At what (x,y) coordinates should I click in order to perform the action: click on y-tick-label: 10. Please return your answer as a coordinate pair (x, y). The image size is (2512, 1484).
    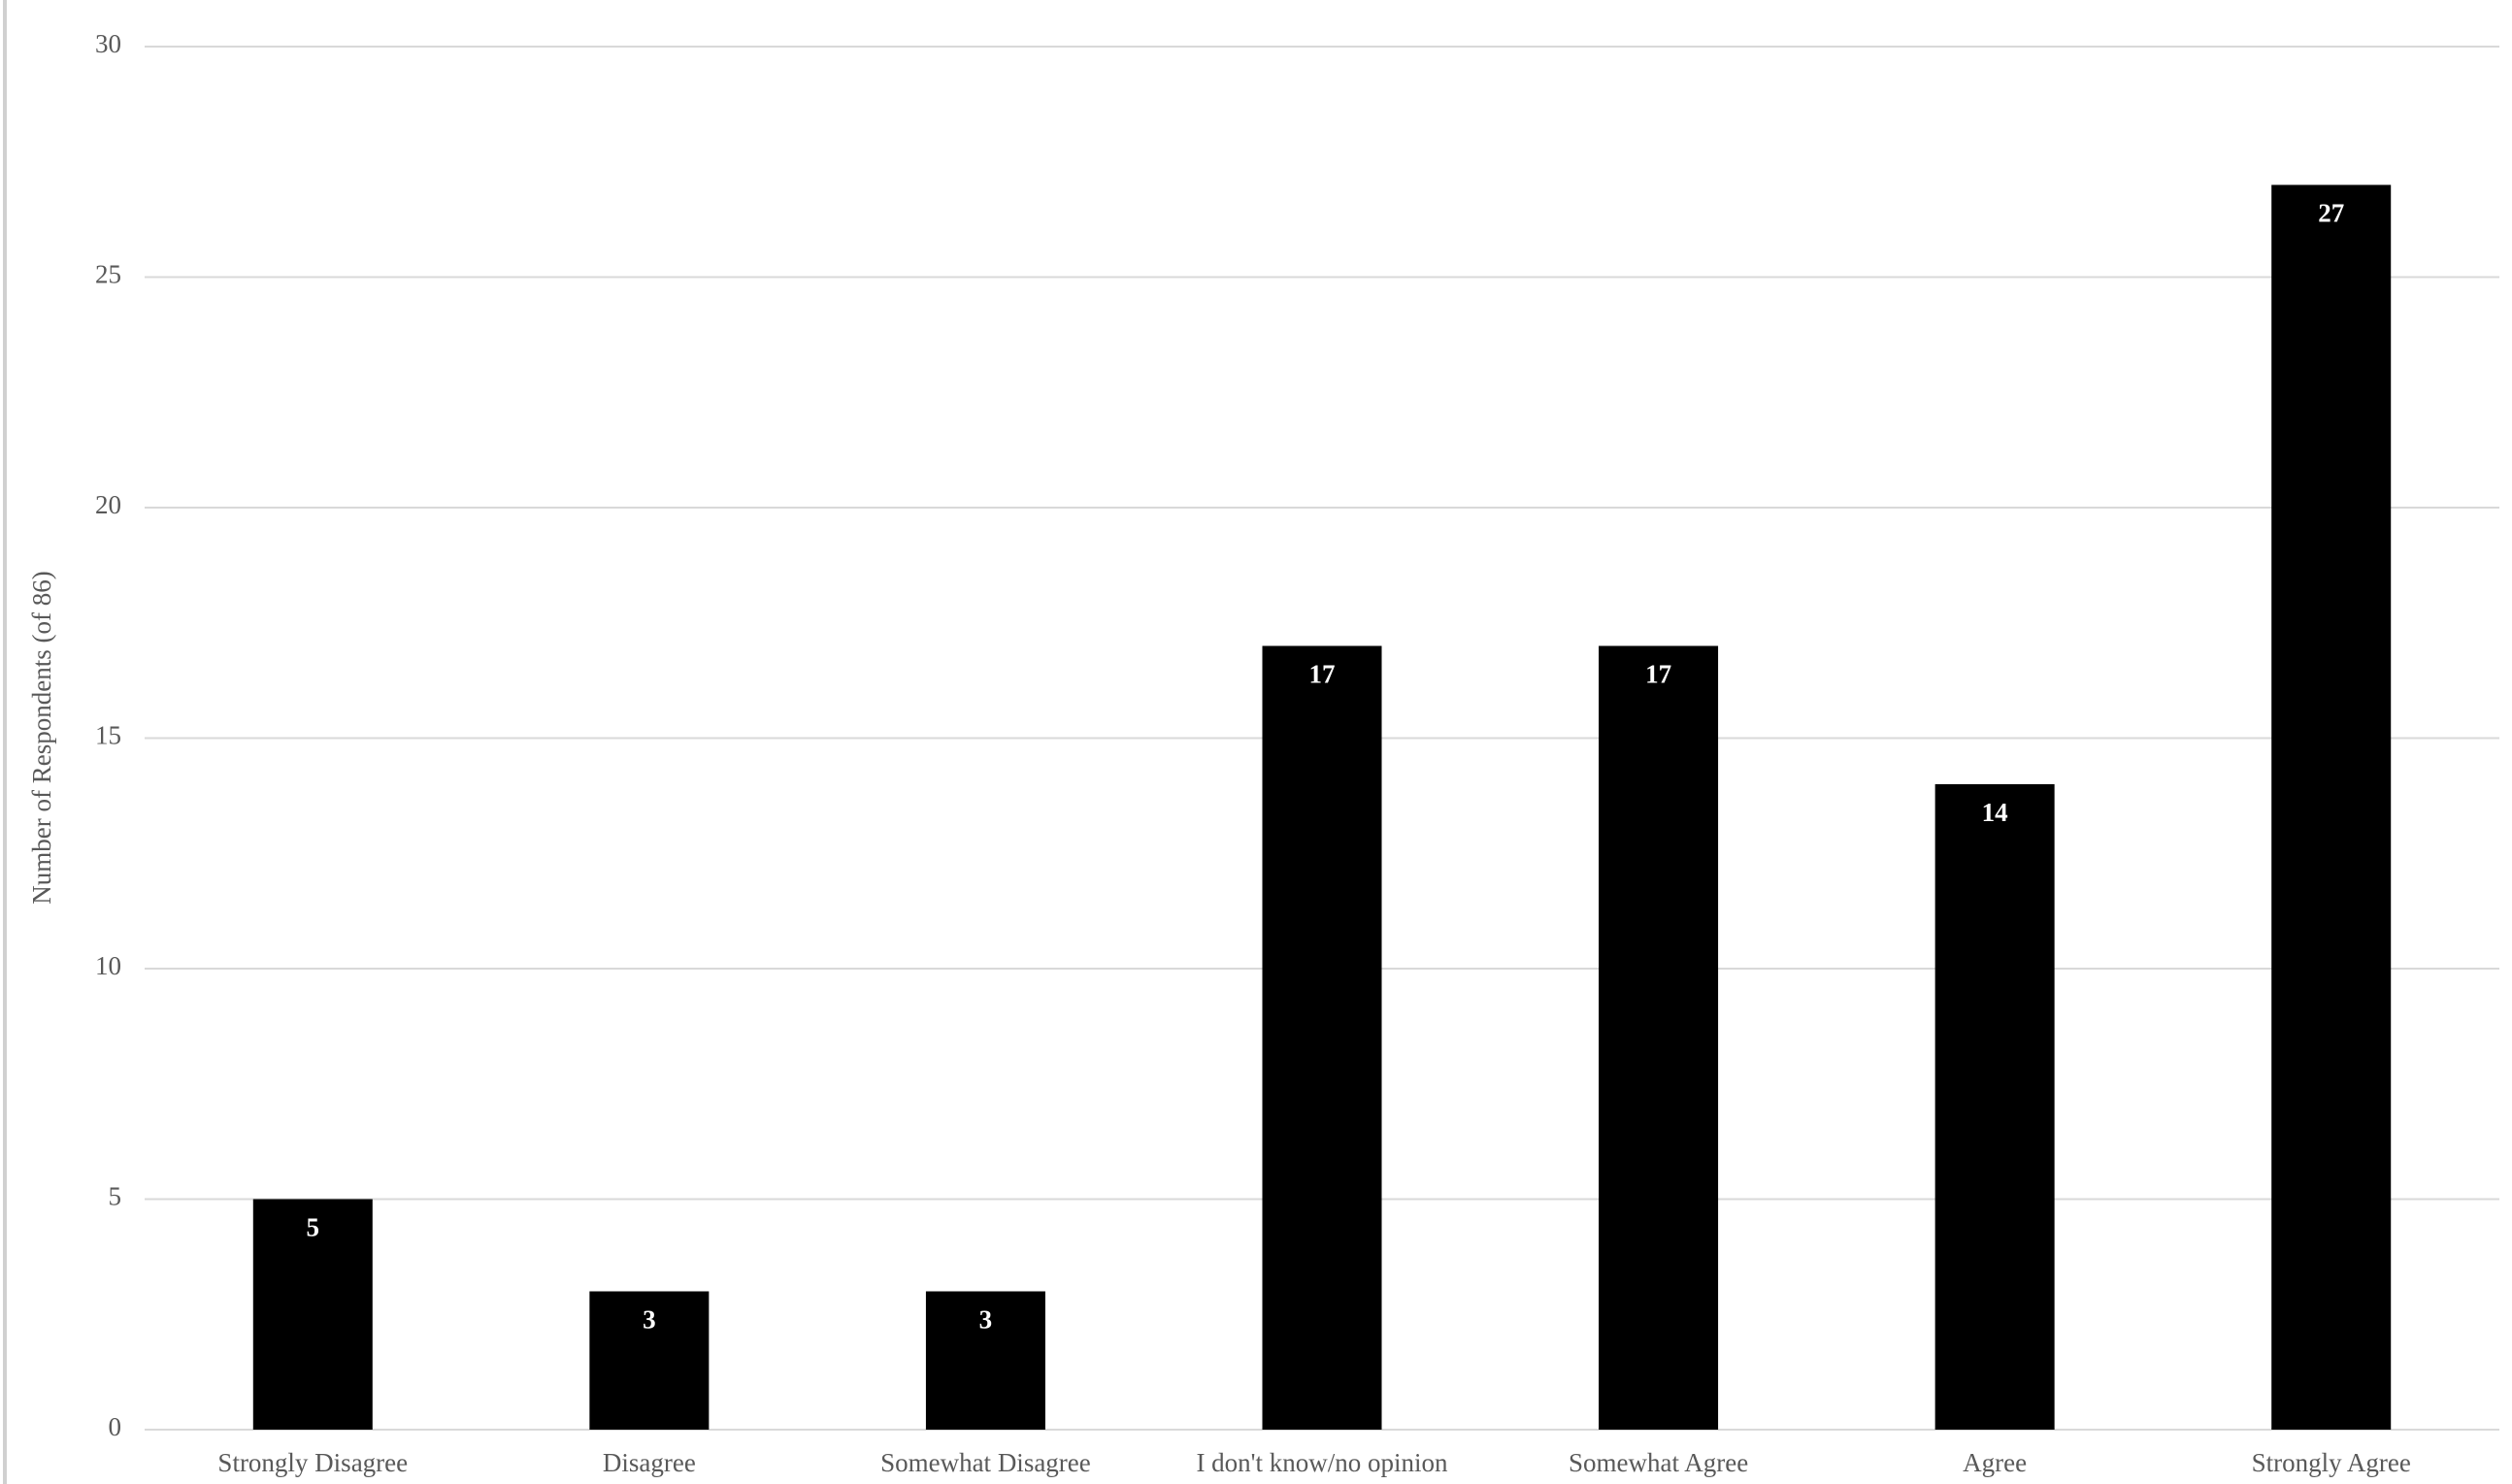
    Looking at the image, I should click on (108, 965).